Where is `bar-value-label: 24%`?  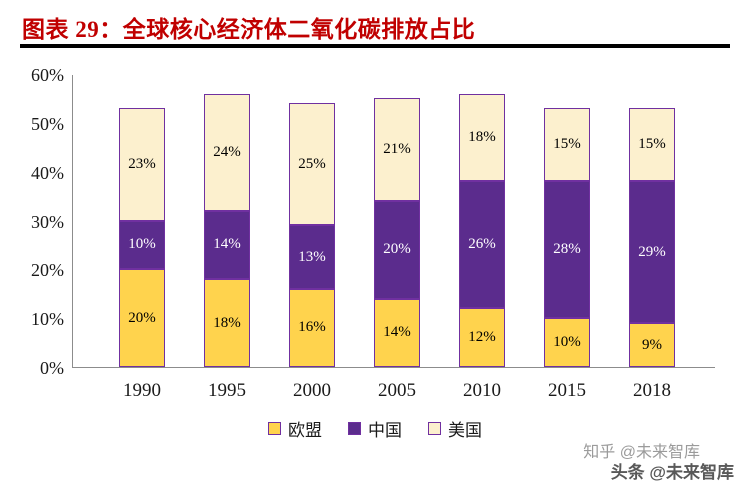 bar-value-label: 24% is located at coordinates (227, 151).